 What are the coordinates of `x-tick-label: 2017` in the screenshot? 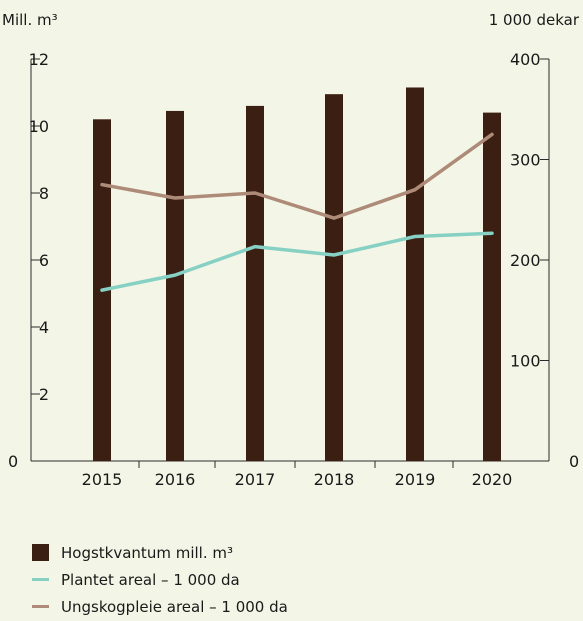 It's located at (255, 479).